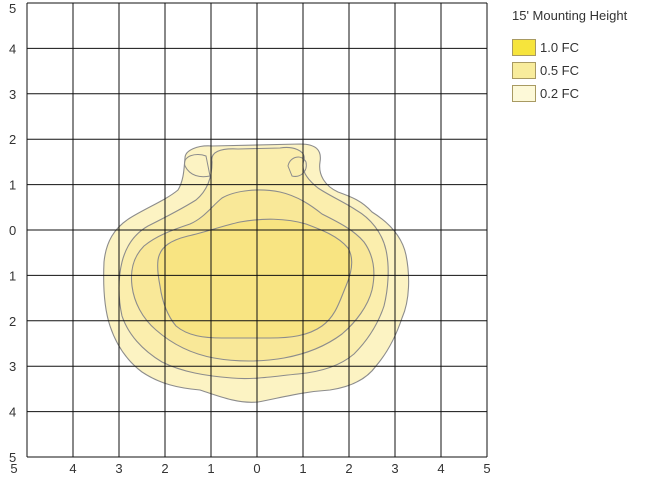 This screenshot has height=480, width=668. What do you see at coordinates (255, 278) in the screenshot?
I see `contour-1-0fc` at bounding box center [255, 278].